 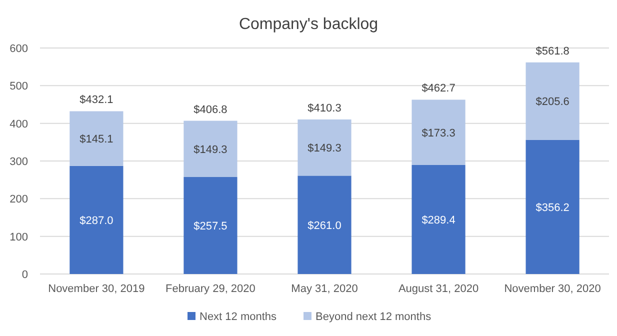 I want to click on data-label: $289.4, so click(x=439, y=220).